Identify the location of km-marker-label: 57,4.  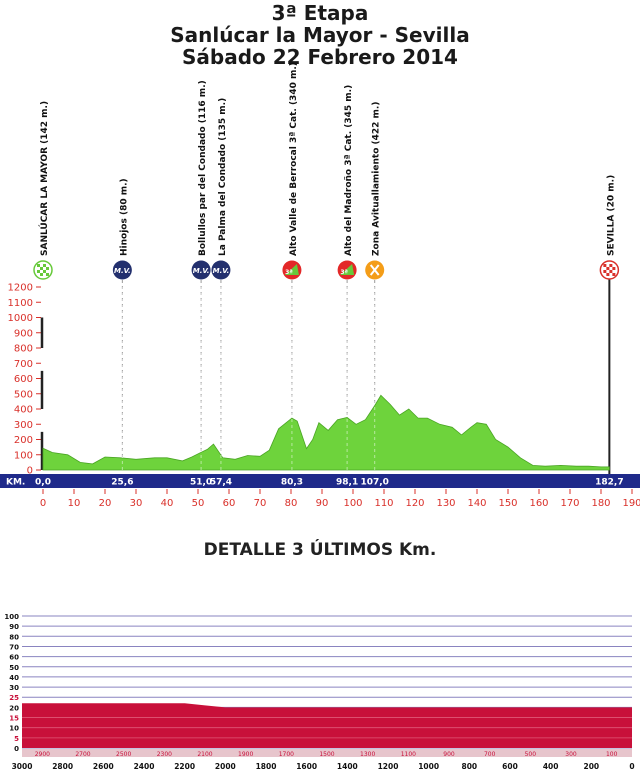
(221, 483).